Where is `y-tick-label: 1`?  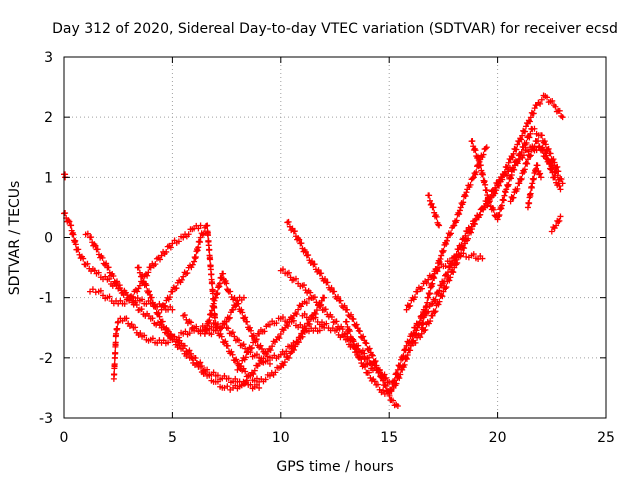
y-tick-label: 1 is located at coordinates (48, 178).